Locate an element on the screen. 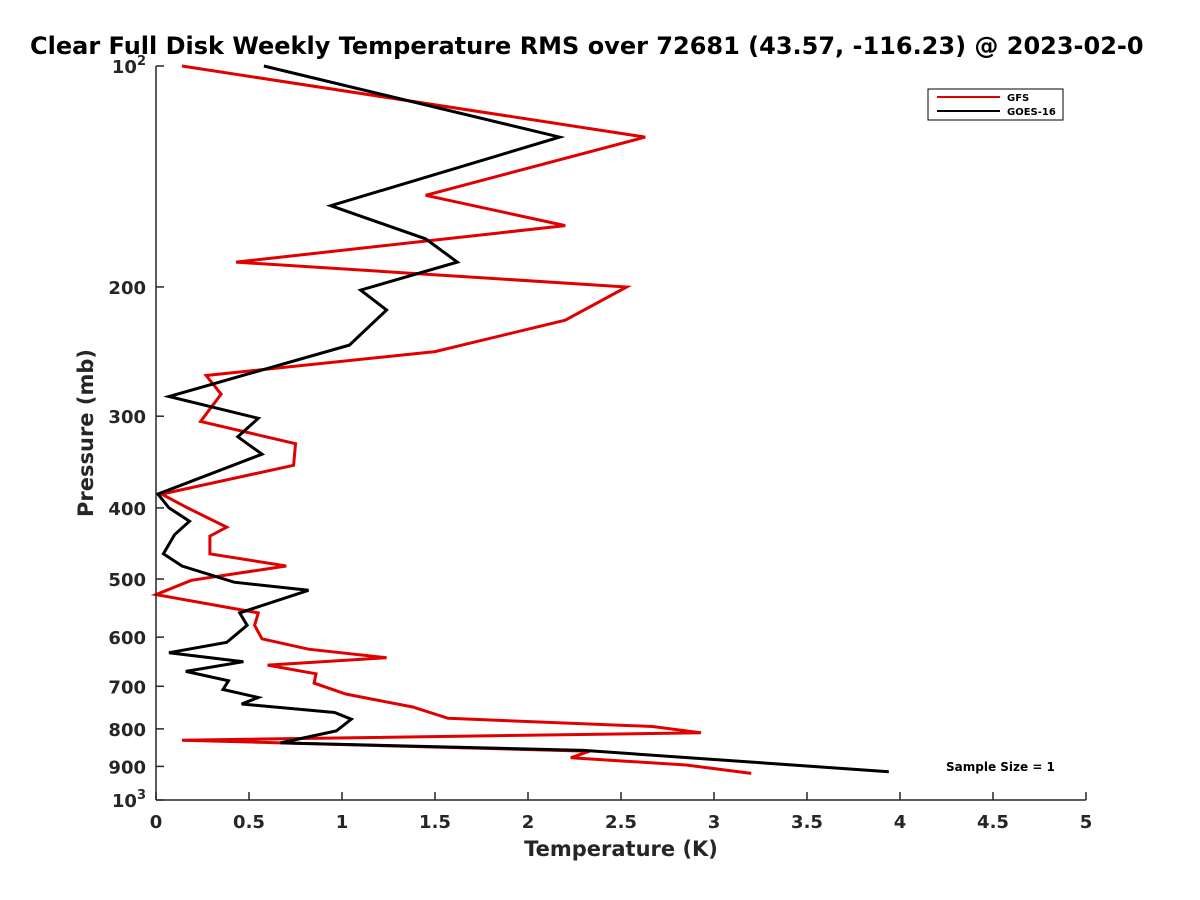 This screenshot has height=900, width=1200. y-tick-label: 600 is located at coordinates (127, 638).